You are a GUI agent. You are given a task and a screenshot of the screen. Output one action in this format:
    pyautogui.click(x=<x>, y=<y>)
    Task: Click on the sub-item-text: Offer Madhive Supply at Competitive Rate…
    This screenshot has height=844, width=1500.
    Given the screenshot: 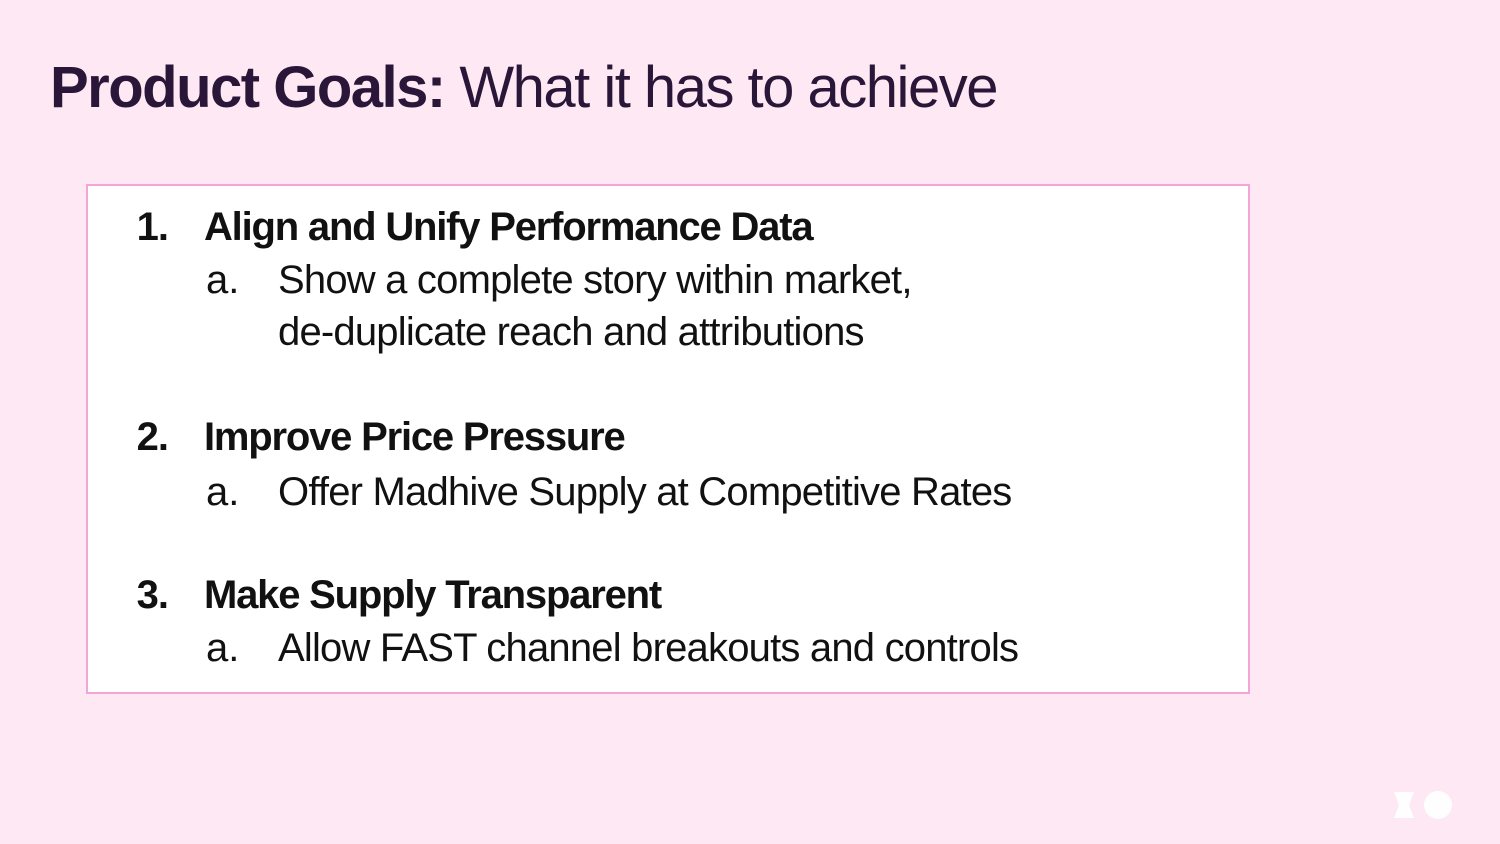 What is the action you would take?
    pyautogui.click(x=645, y=492)
    